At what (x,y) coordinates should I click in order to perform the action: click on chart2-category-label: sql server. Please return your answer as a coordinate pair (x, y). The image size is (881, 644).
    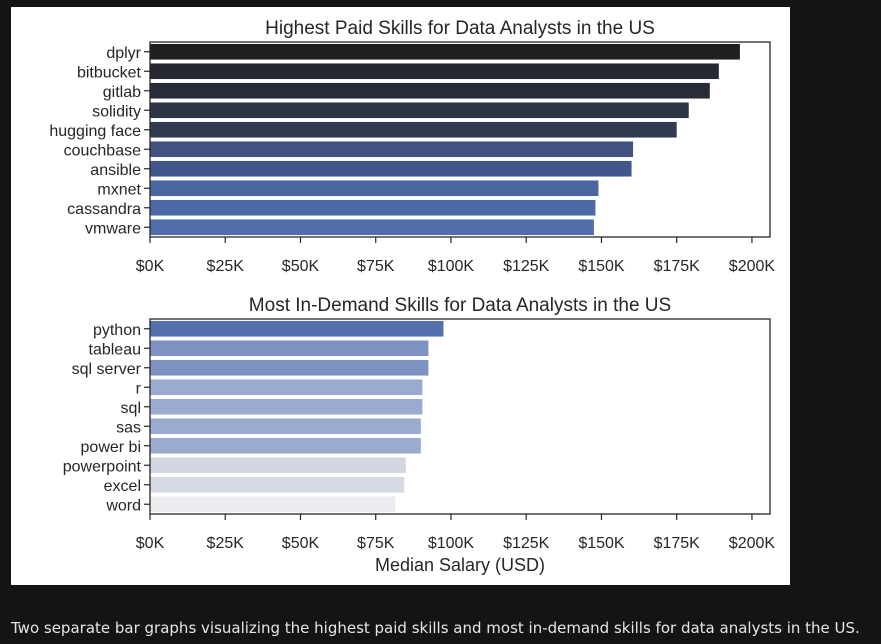
    Looking at the image, I should click on (107, 369).